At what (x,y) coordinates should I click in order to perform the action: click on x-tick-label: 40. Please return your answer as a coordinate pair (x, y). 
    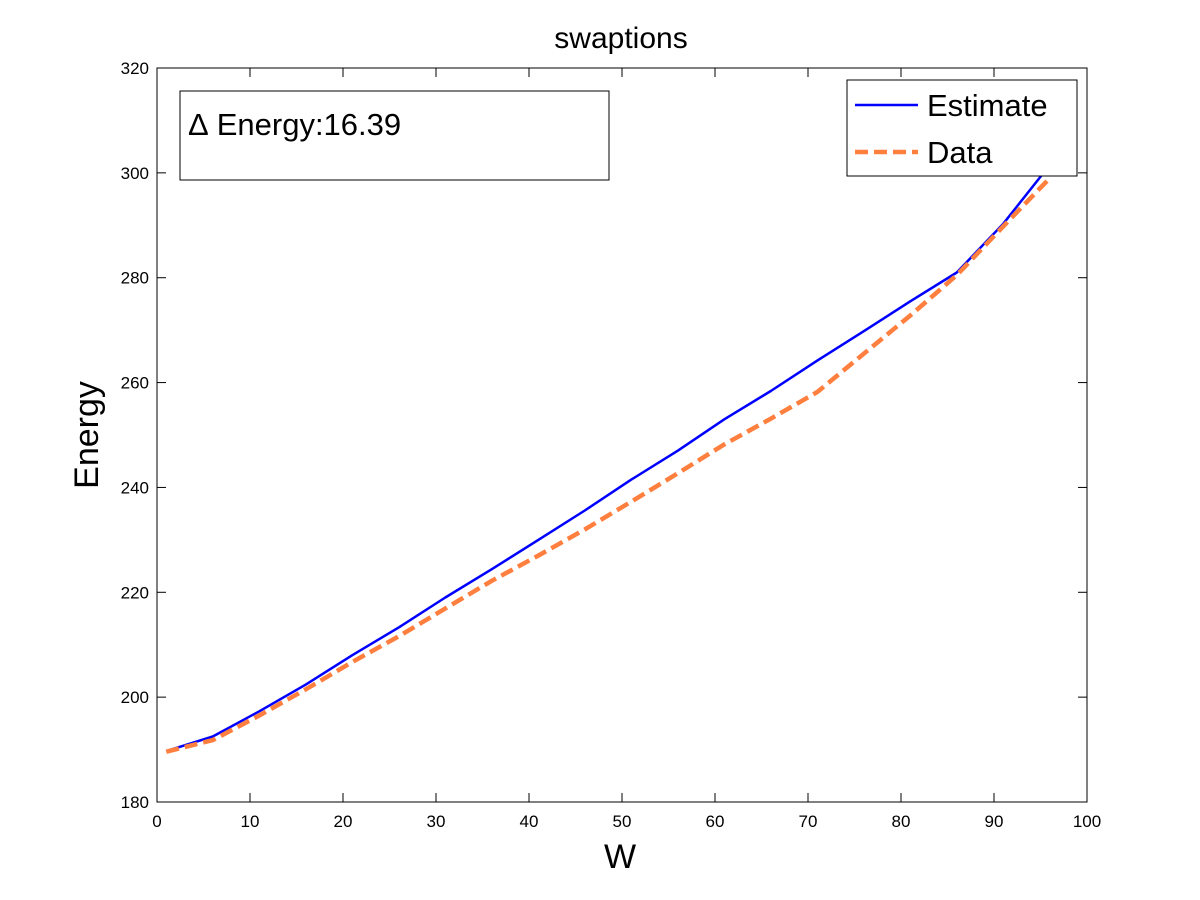
    Looking at the image, I should click on (529, 821).